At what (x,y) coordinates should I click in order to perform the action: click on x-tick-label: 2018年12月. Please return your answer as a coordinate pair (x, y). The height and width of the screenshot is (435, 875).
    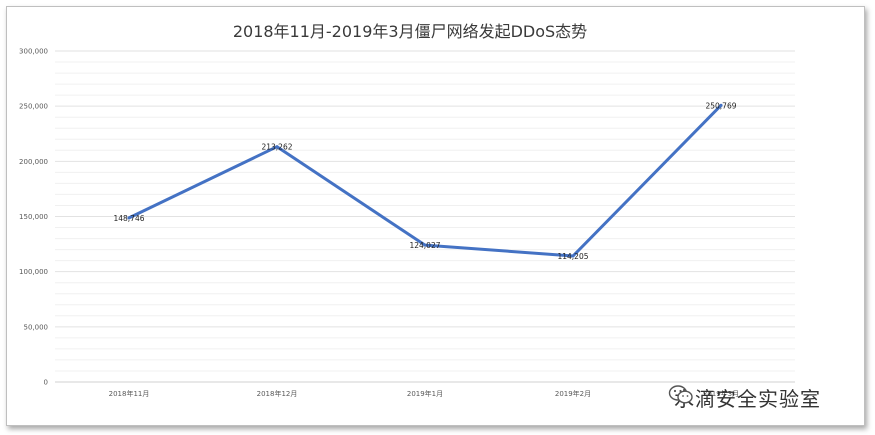
    Looking at the image, I should click on (277, 393).